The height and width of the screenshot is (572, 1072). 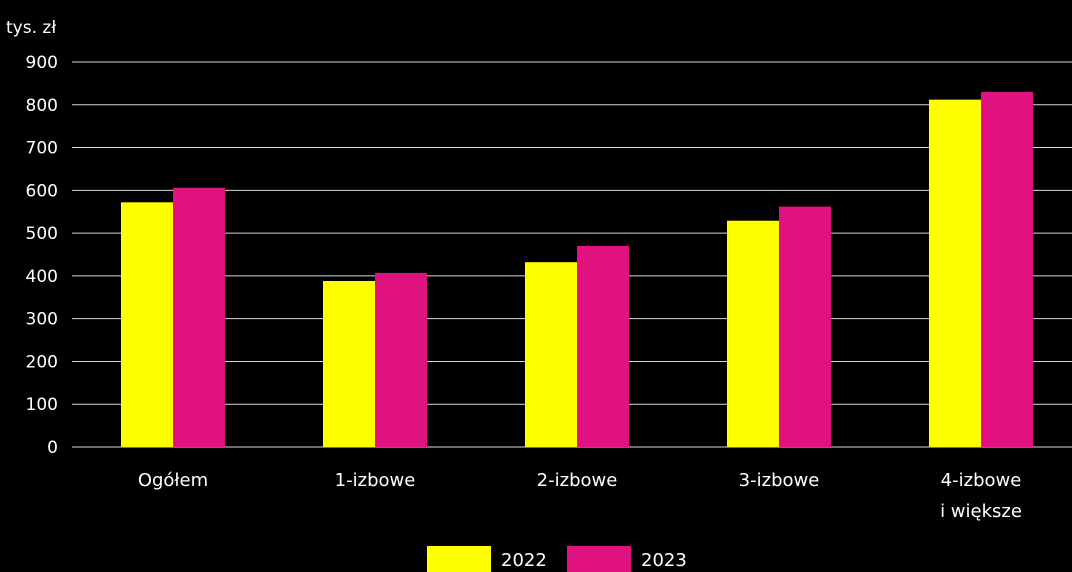 What do you see at coordinates (664, 560) in the screenshot?
I see `legend-label-2023: 2023` at bounding box center [664, 560].